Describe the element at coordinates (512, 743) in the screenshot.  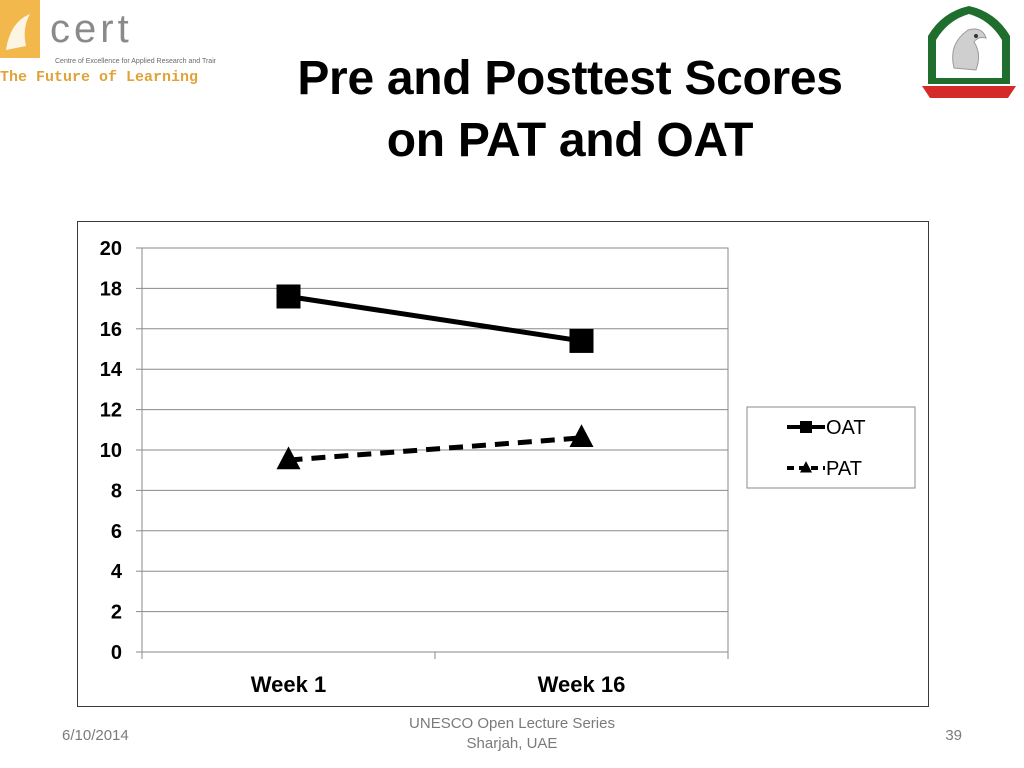
I see `footer-center-line2: Sharjah, UAE` at that location.